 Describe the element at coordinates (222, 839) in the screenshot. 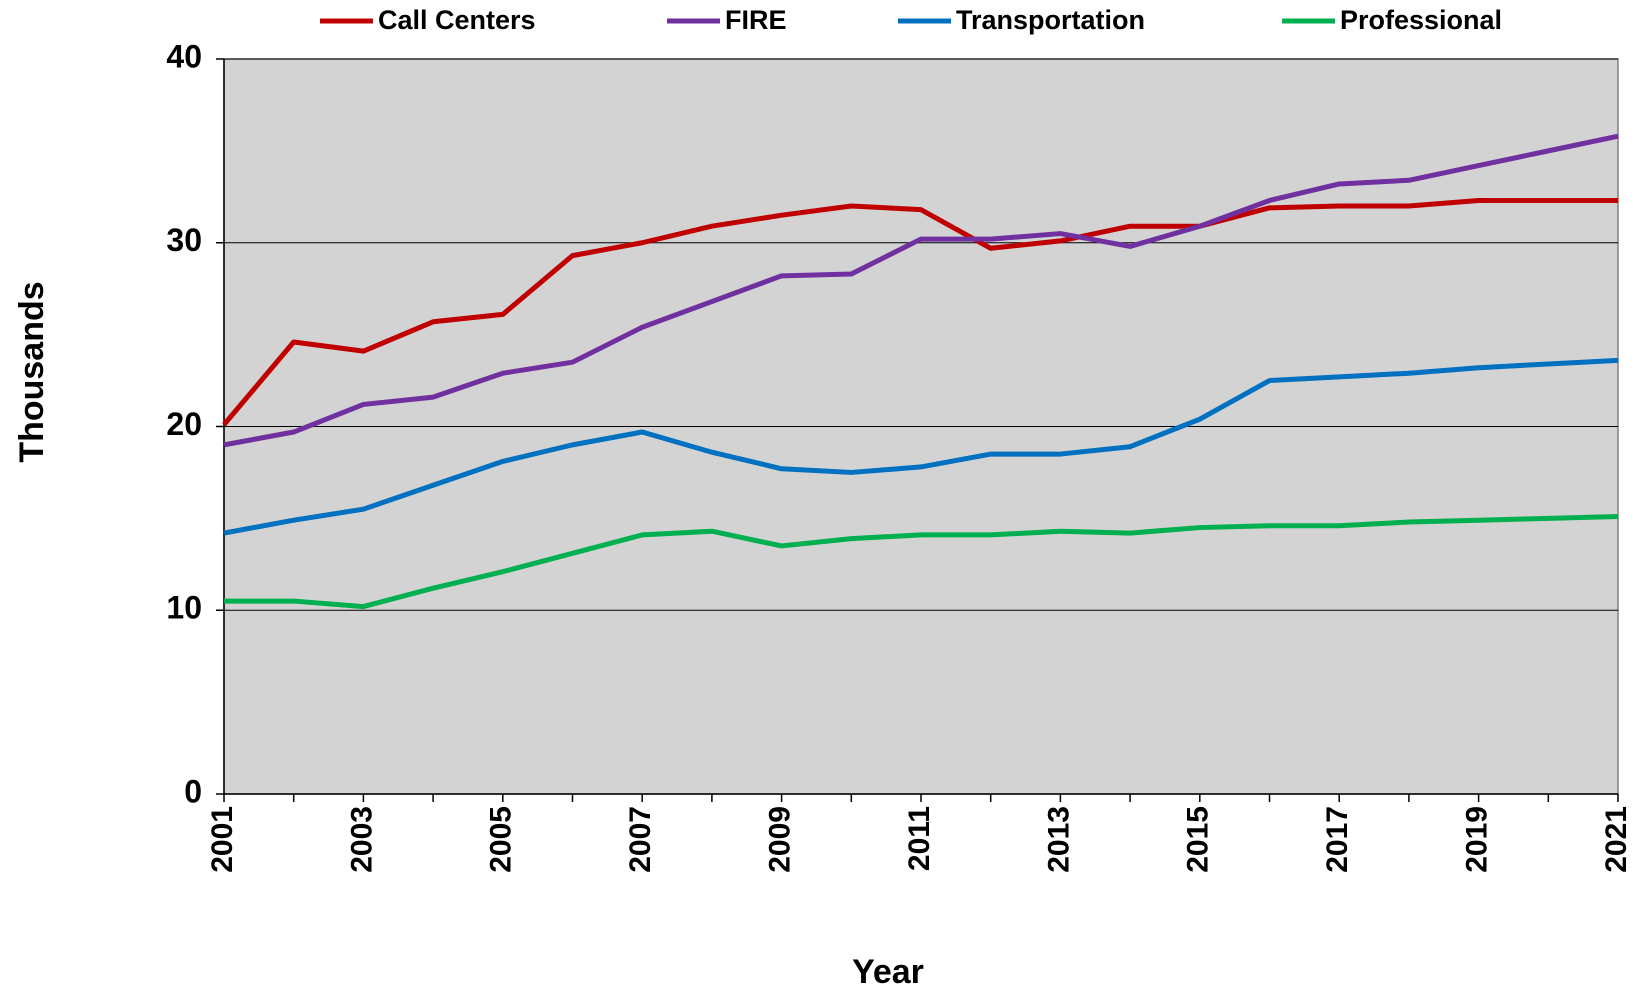

I see `x-tick-label: 2001` at that location.